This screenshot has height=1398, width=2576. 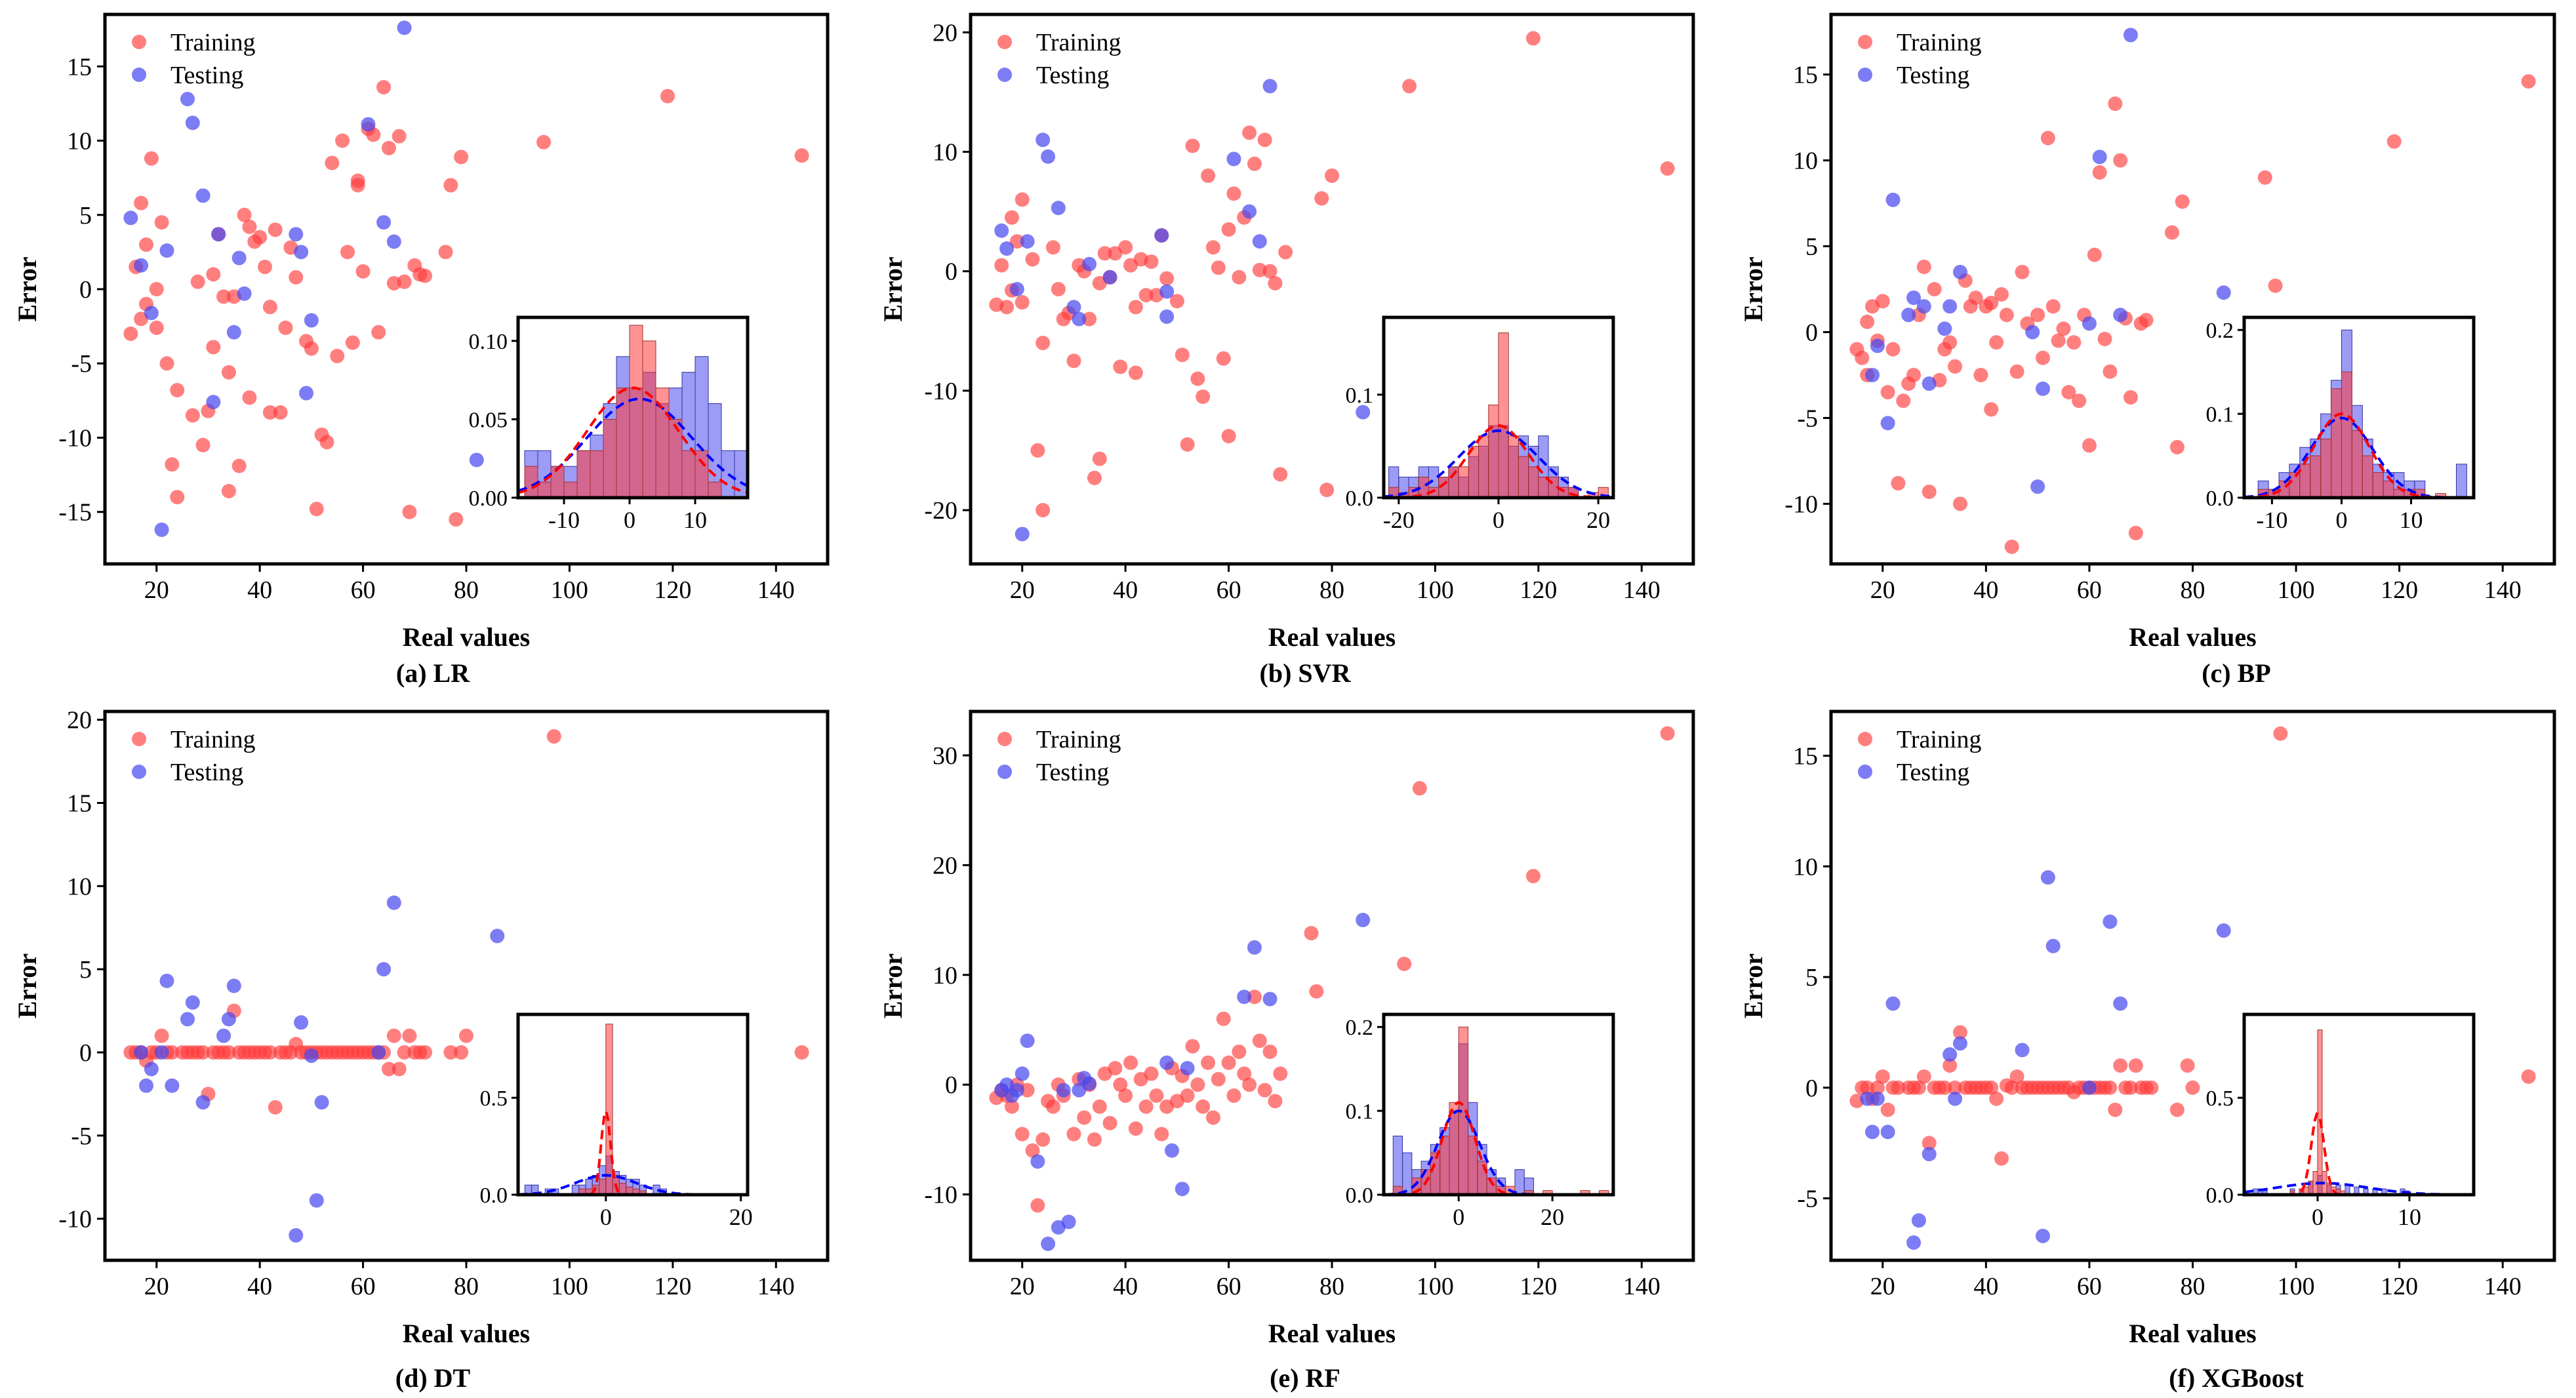 I want to click on panel-caption: (b) SVR, so click(x=1306, y=673).